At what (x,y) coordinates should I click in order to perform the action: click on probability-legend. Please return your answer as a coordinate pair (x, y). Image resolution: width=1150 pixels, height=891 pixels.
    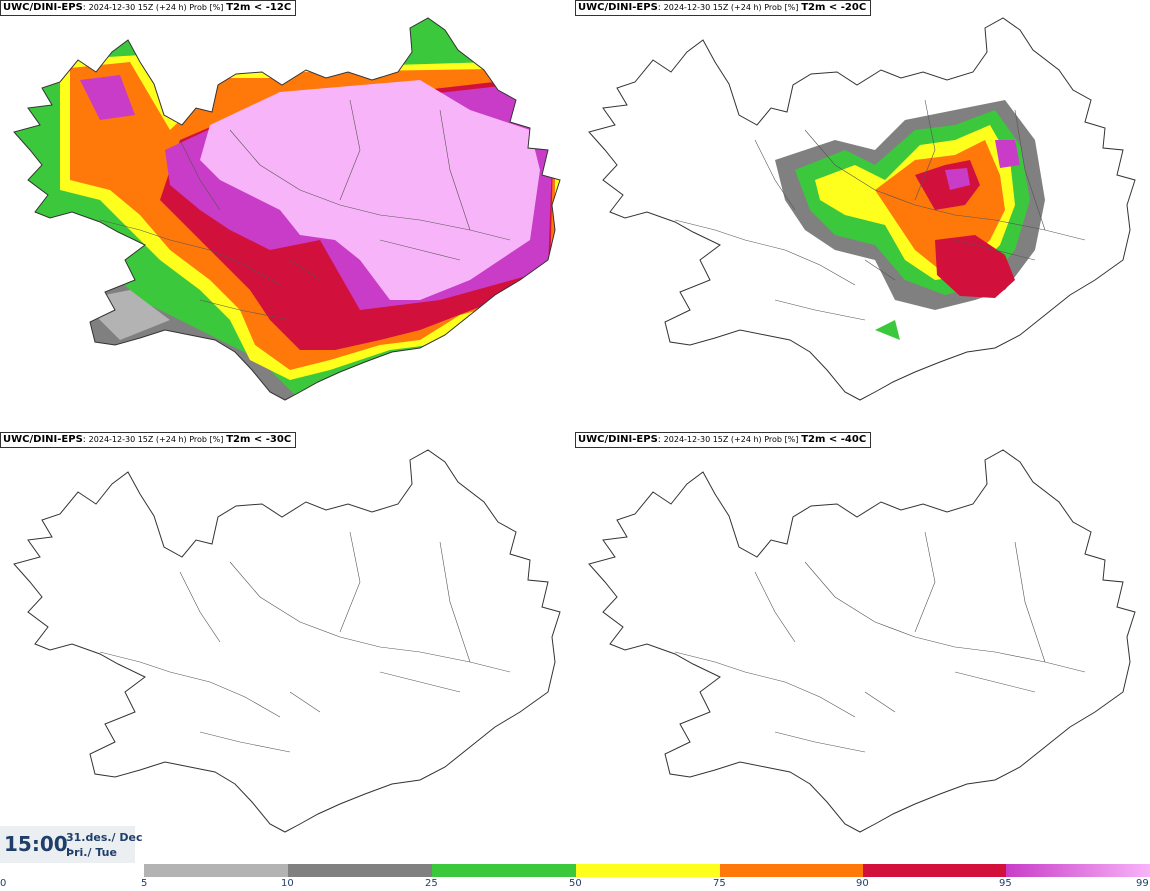
    Looking at the image, I should click on (647, 870).